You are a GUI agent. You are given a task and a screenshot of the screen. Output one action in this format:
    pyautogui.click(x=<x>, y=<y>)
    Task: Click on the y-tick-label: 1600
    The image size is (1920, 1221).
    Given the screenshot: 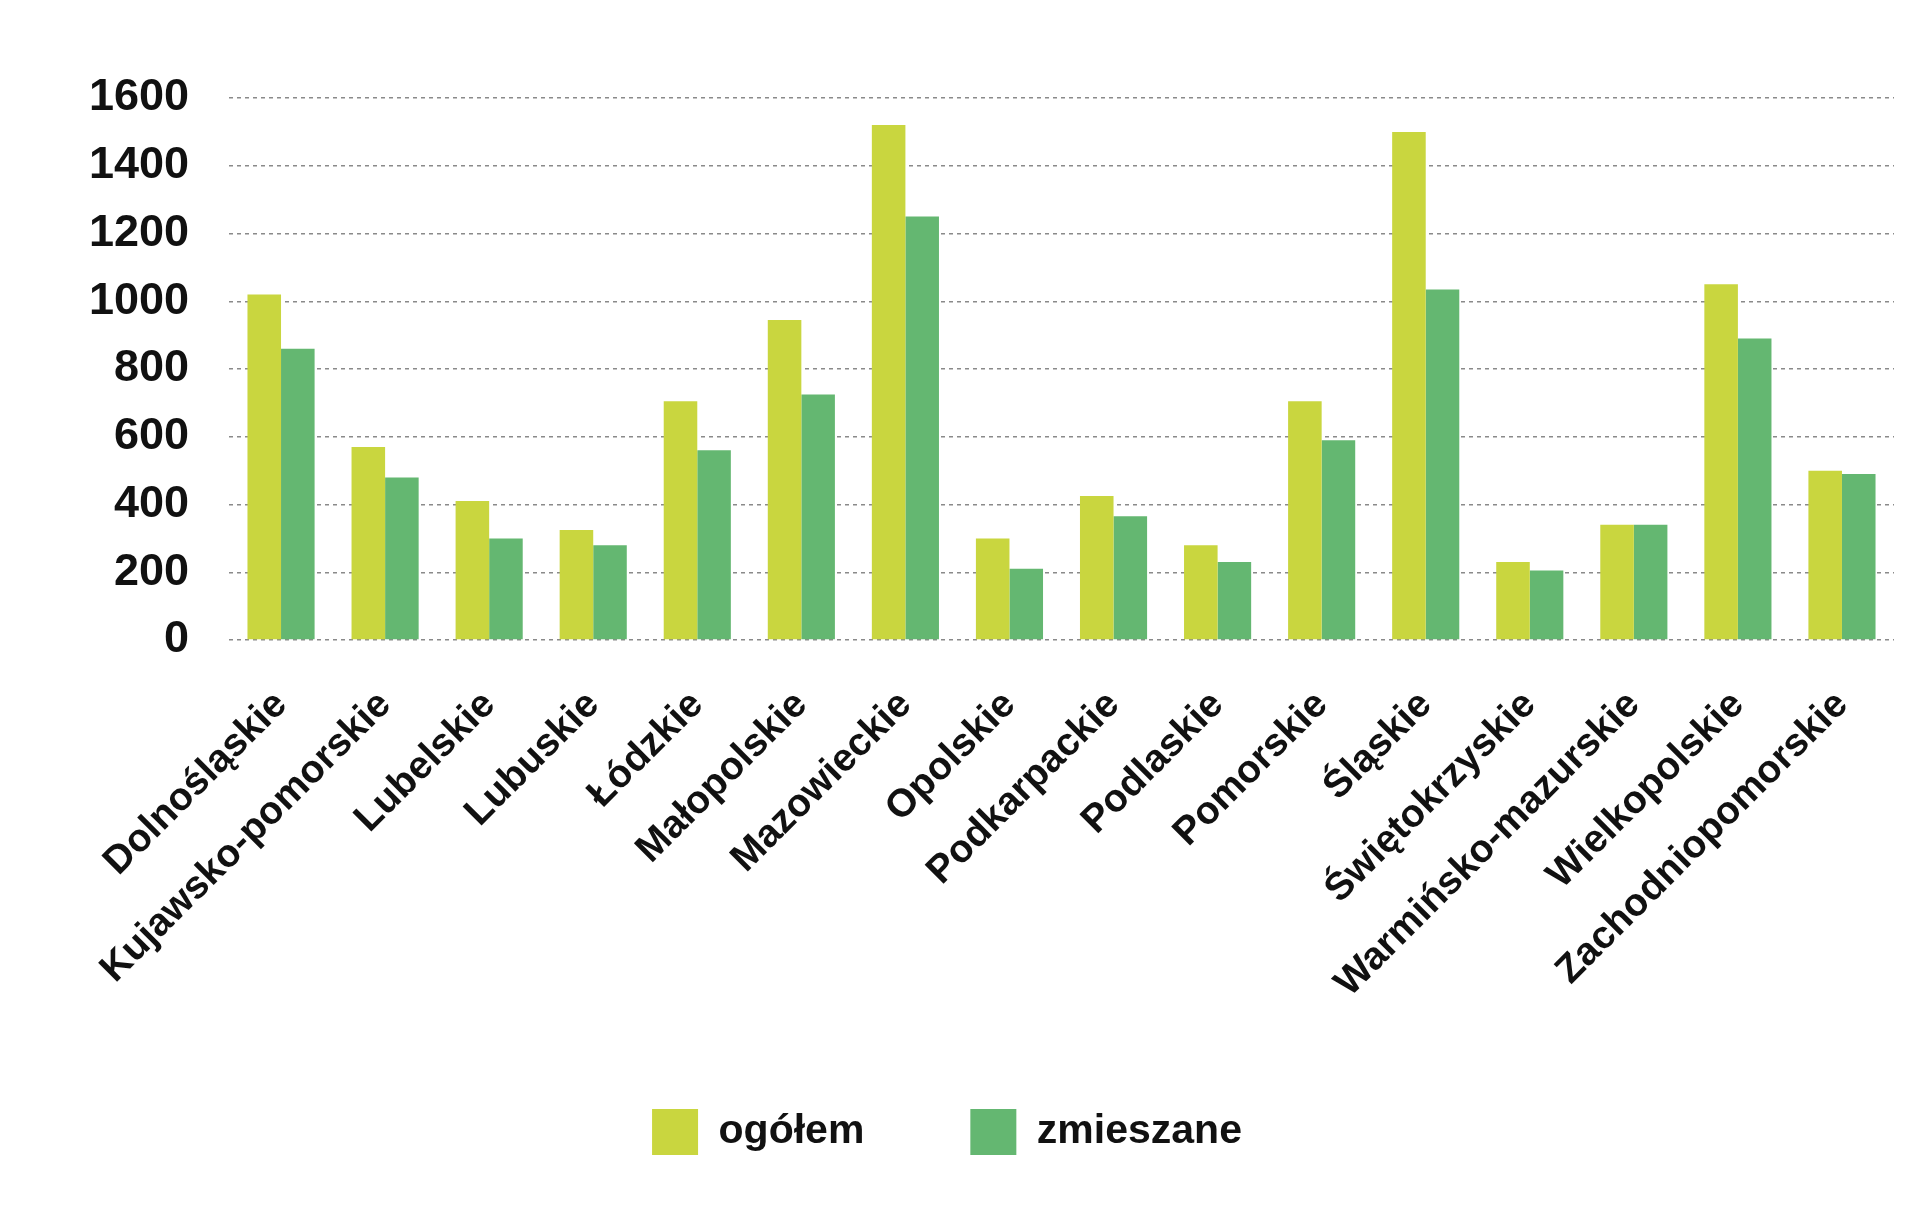 What is the action you would take?
    pyautogui.click(x=138, y=95)
    